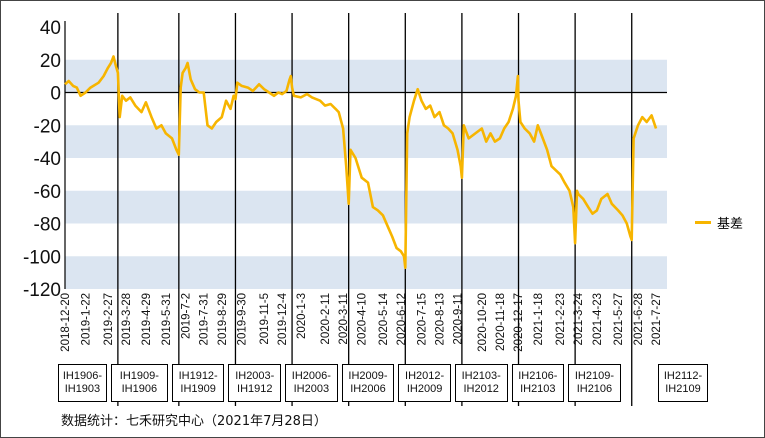  What do you see at coordinates (311, 376) in the screenshot?
I see `contract-label-line: IH2006-` at bounding box center [311, 376].